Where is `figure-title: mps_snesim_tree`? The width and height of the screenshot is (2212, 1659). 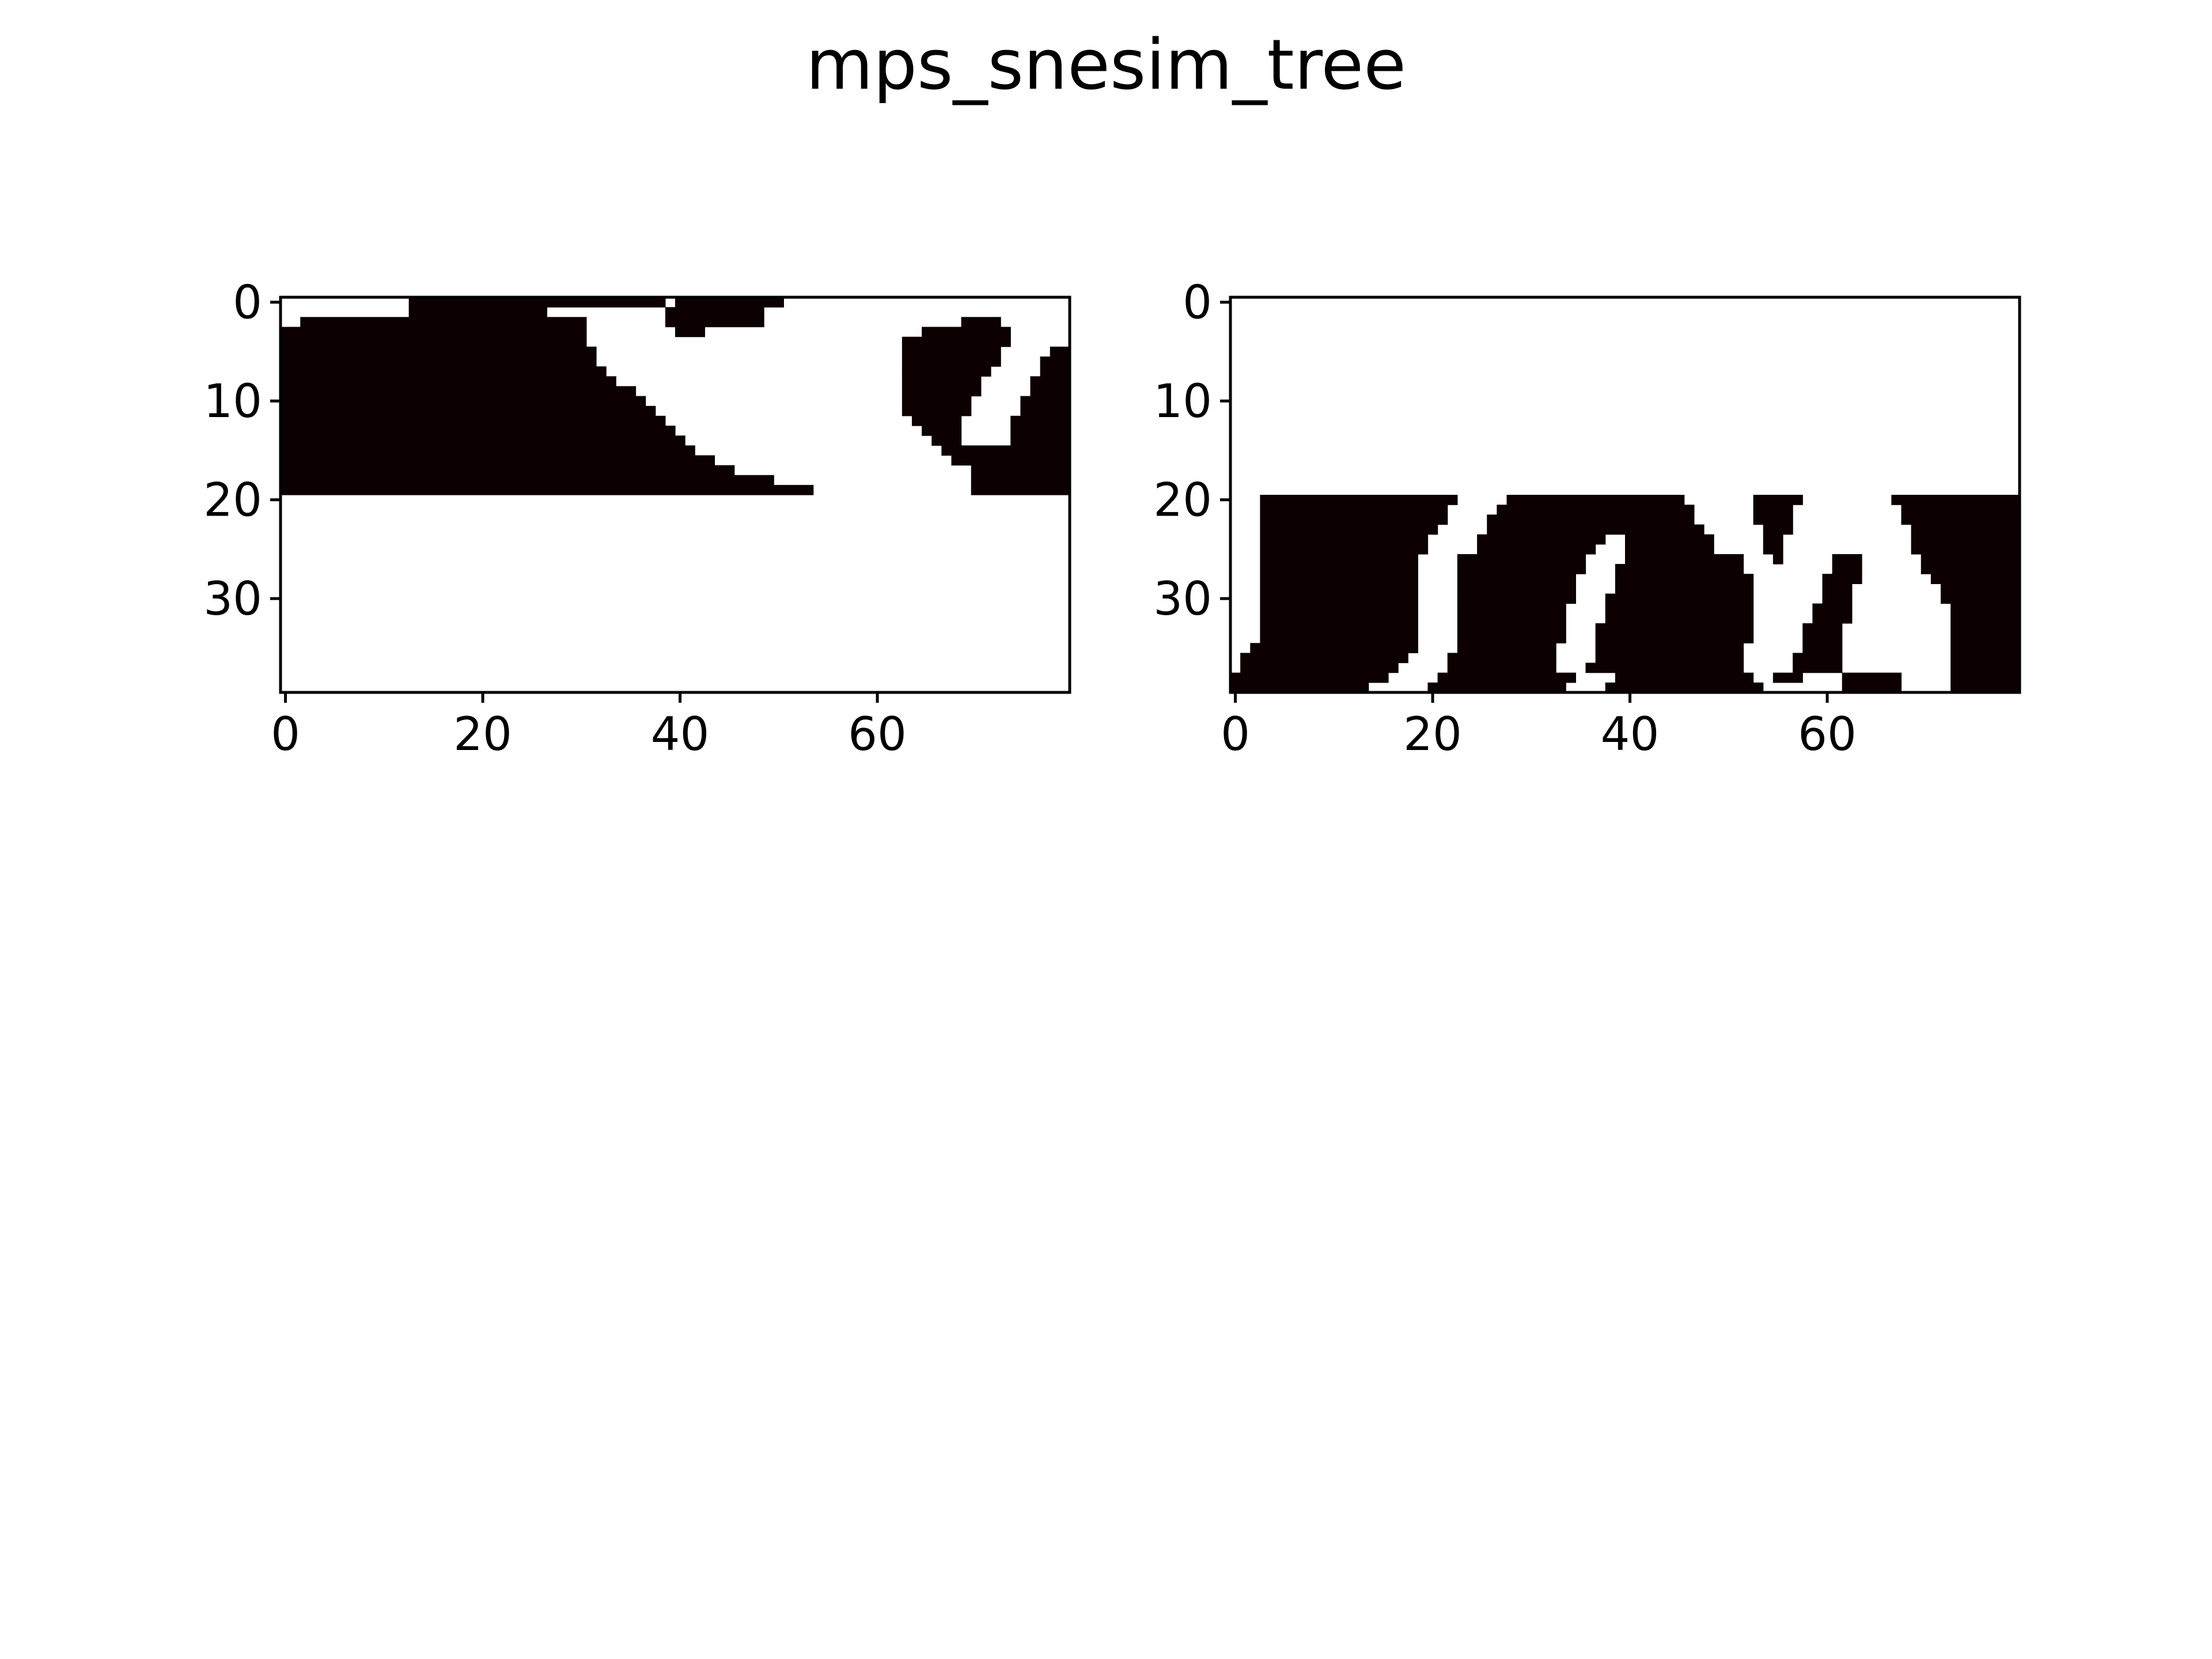
figure-title: mps_snesim_tree is located at coordinates (1106, 65).